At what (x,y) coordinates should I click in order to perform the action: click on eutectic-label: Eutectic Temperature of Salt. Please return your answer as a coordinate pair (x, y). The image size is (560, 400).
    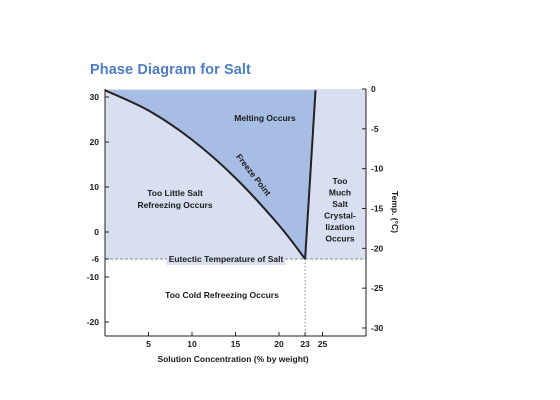
    Looking at the image, I should click on (226, 259).